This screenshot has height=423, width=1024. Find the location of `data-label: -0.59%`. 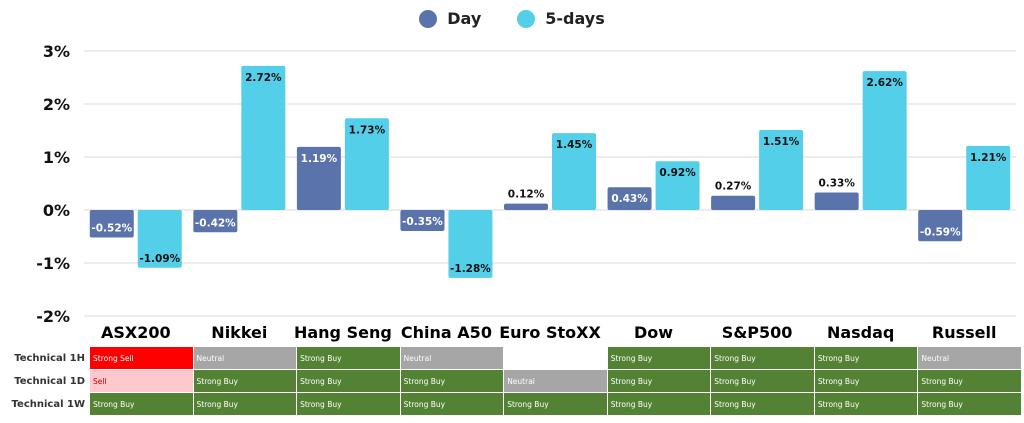

data-label: -0.59% is located at coordinates (940, 232).